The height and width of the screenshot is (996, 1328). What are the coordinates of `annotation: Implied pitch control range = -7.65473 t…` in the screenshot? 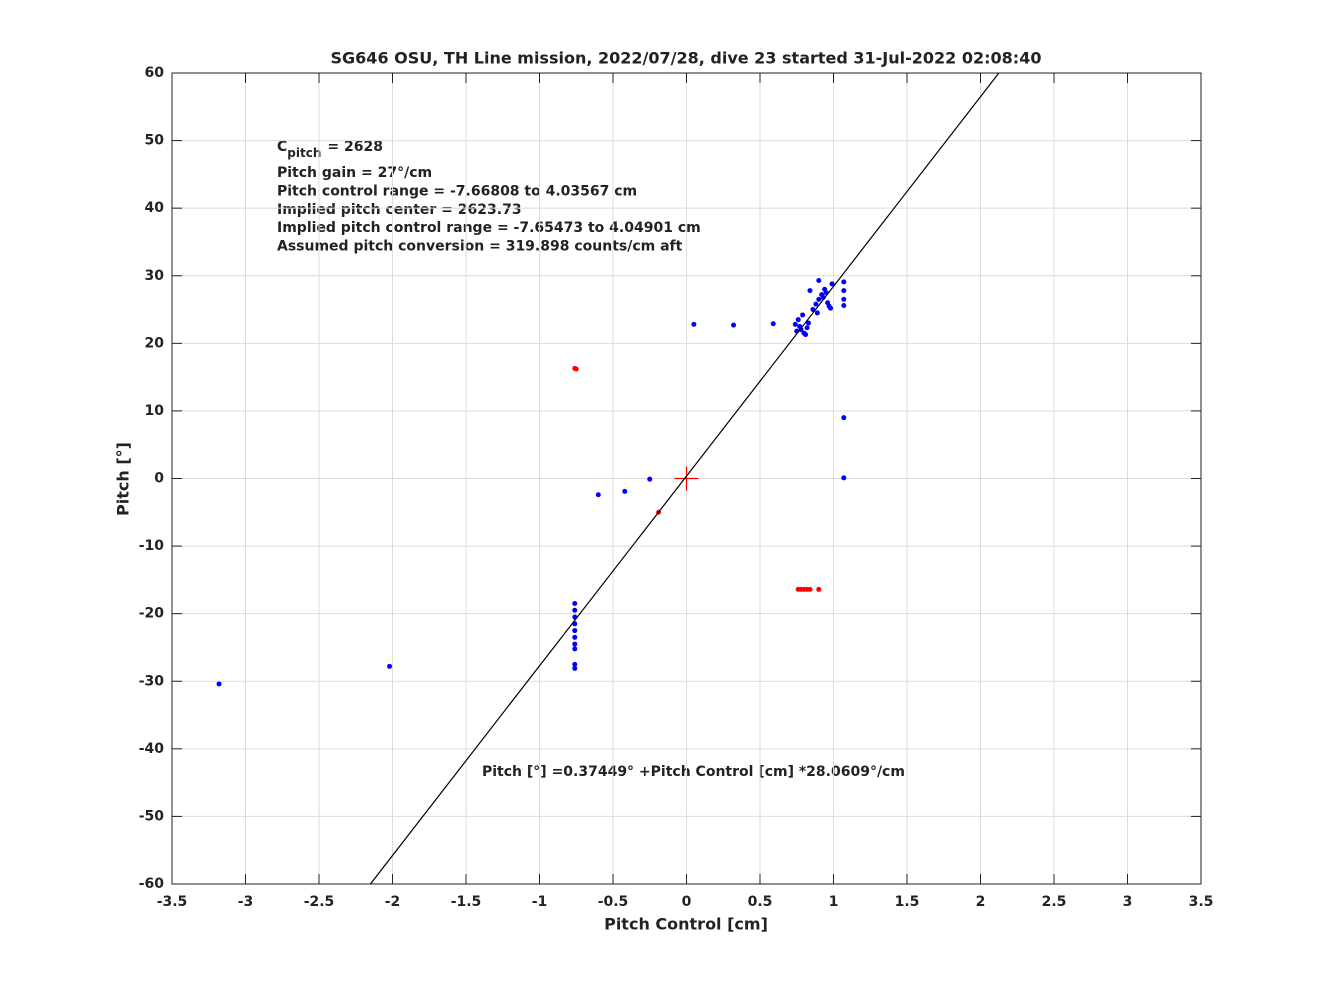 It's located at (489, 228).